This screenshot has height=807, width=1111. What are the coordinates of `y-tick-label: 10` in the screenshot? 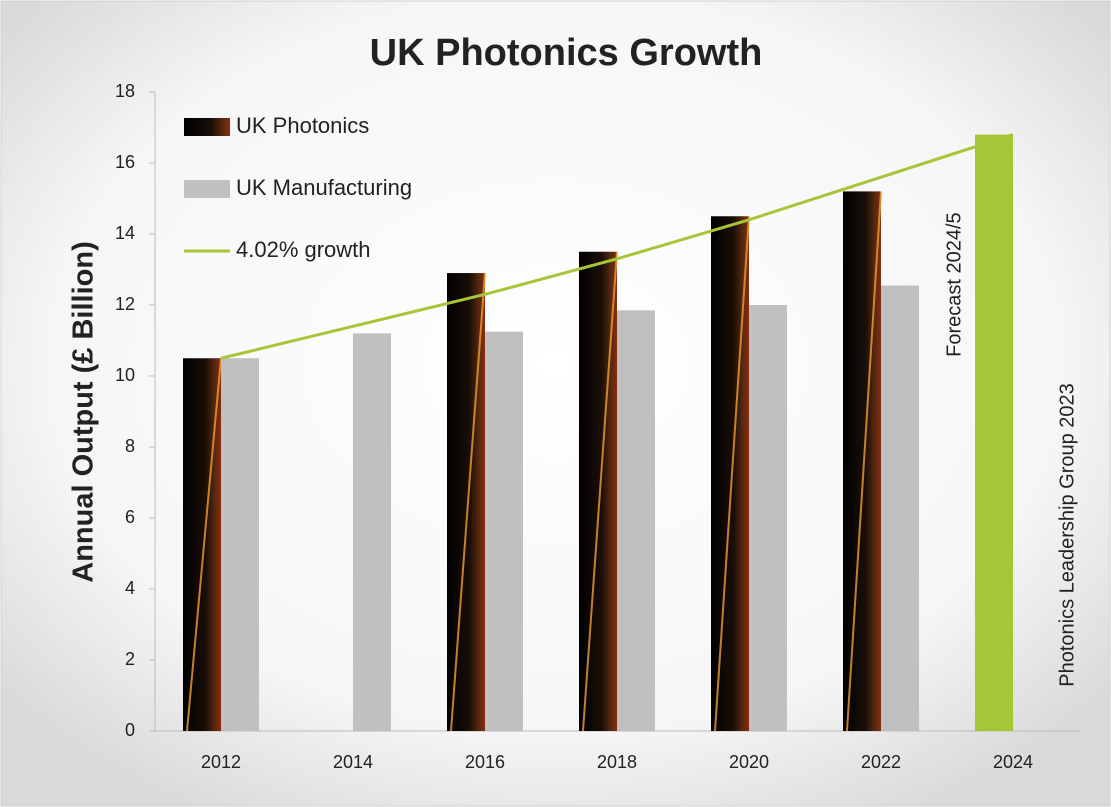 It's located at (125, 375).